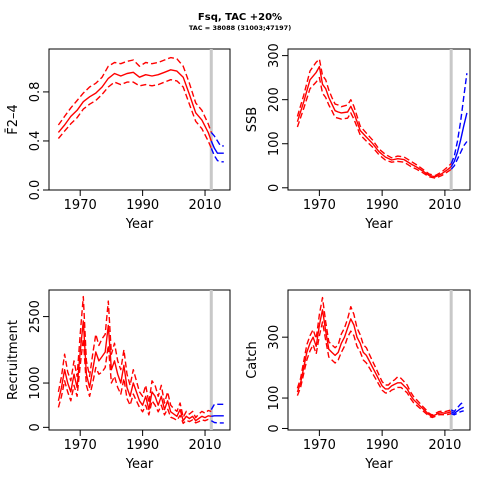 The image size is (480, 480). I want to click on y-axis-title: Catch, so click(252, 360).